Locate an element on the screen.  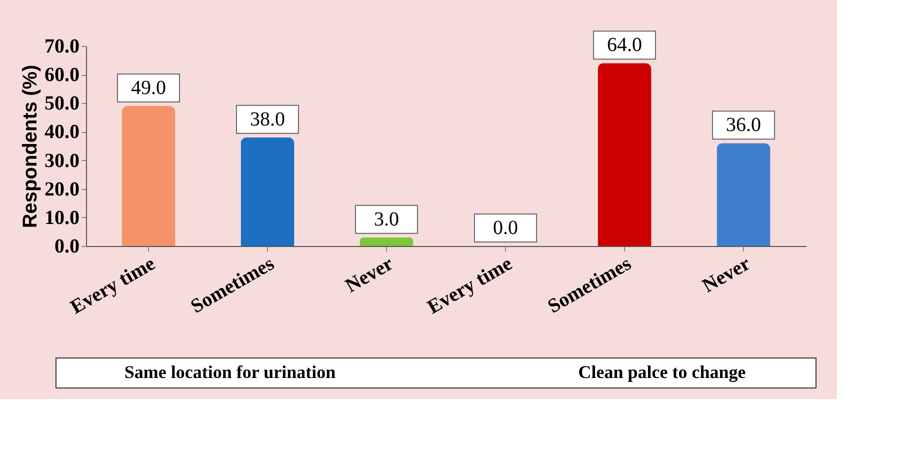
data-label: 3.0 is located at coordinates (386, 219).